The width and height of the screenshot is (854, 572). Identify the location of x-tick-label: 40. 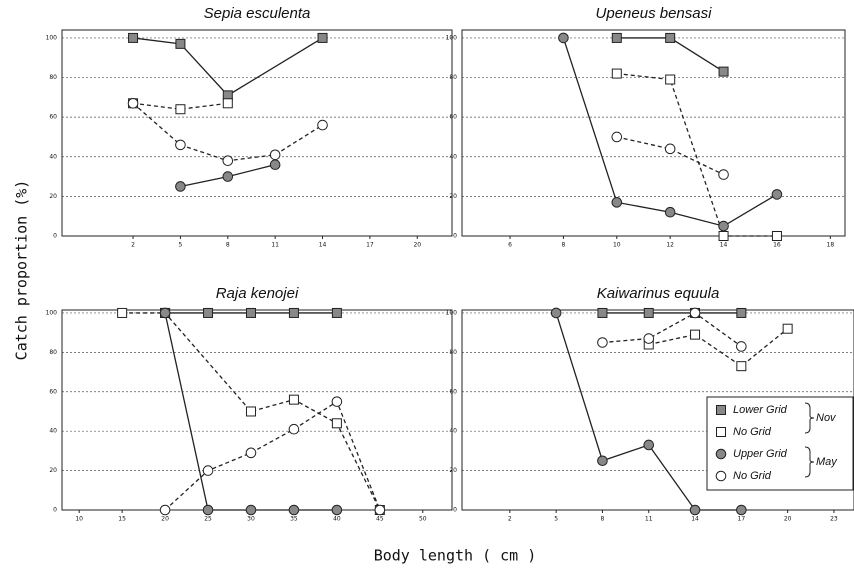
(337, 519).